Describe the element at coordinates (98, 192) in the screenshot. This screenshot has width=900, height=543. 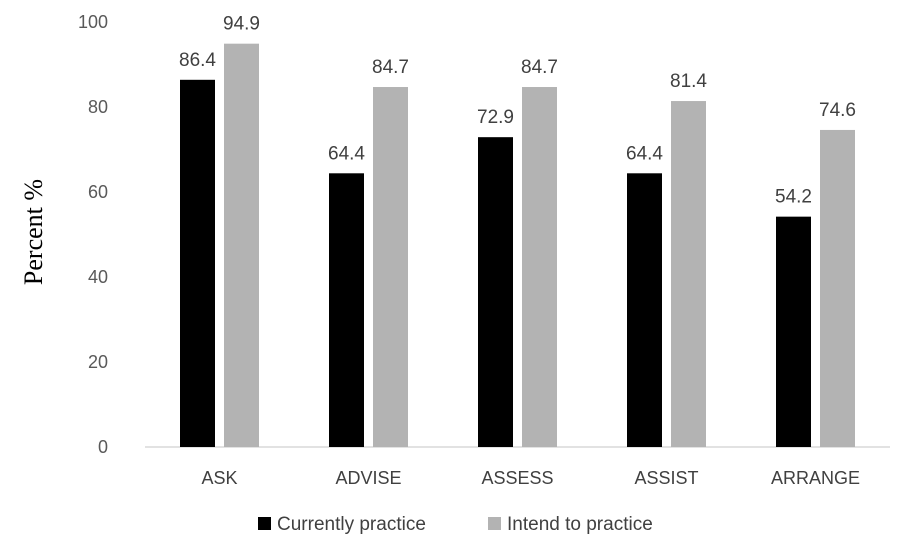
I see `y-tick-label: 60` at that location.